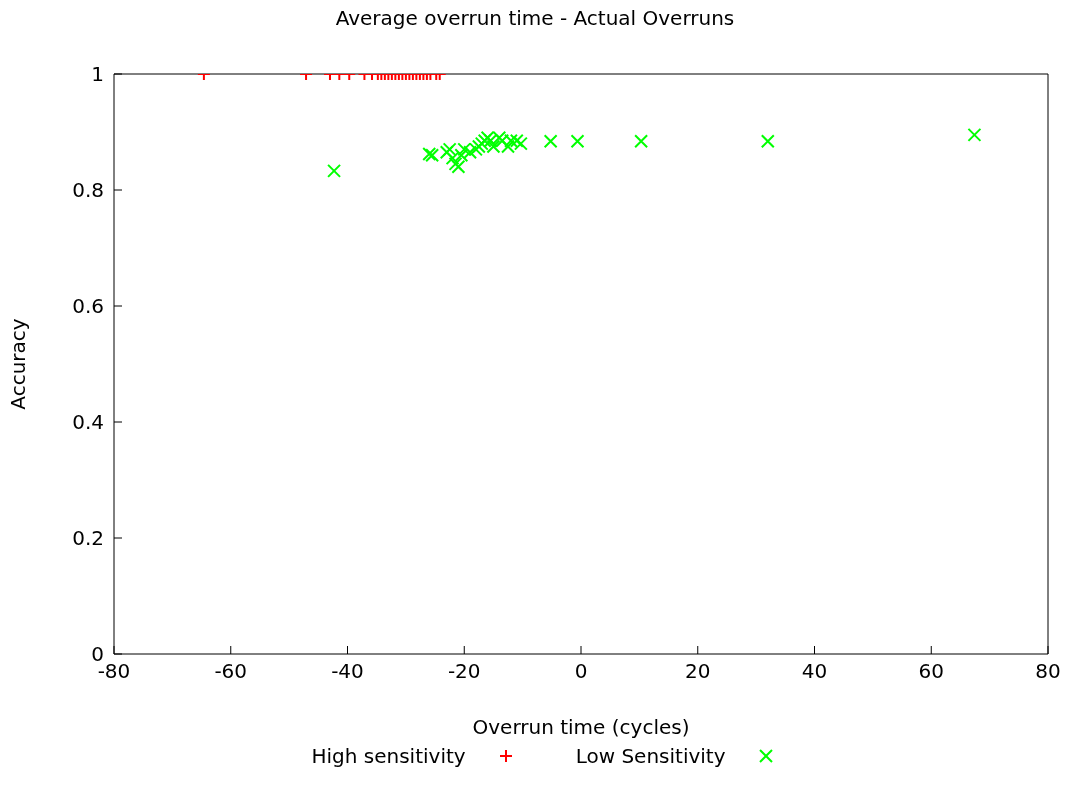 The height and width of the screenshot is (785, 1070). What do you see at coordinates (88, 306) in the screenshot?
I see `y-tick-label: 0.6` at bounding box center [88, 306].